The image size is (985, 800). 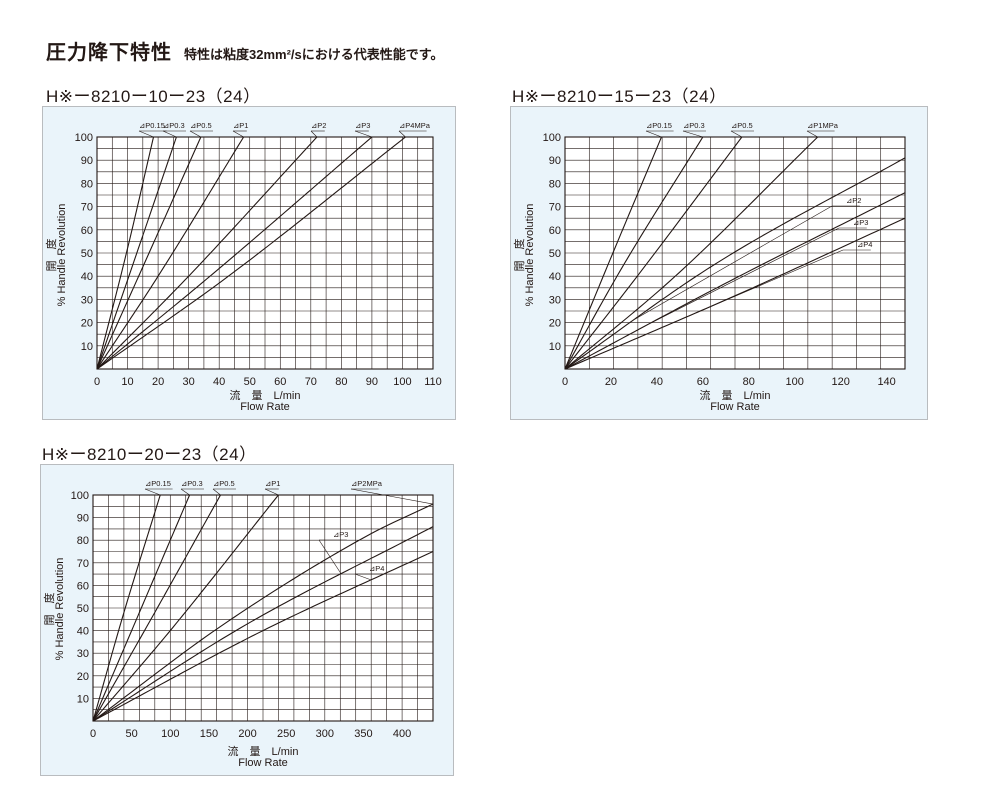 I want to click on series-label-4: ⊿P1MPa, so click(x=823, y=125).